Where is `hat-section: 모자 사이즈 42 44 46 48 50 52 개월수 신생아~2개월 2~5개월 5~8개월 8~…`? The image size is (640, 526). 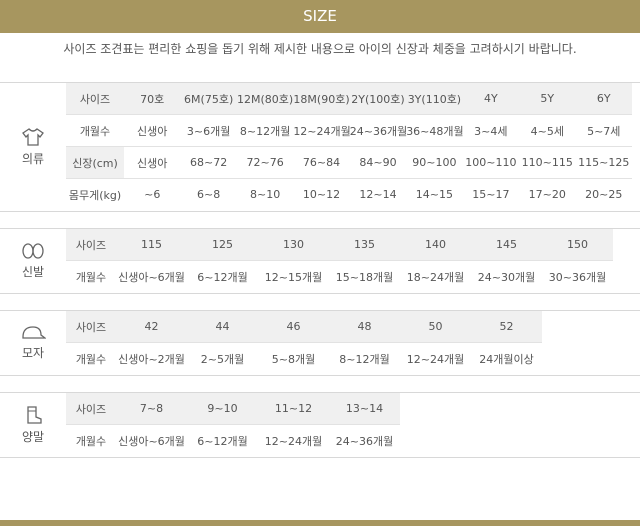 hat-section: 모자 사이즈 42 44 46 48 50 52 개월수 신생아~2개월 2~5개월 5~8개월 8~… is located at coordinates (320, 343).